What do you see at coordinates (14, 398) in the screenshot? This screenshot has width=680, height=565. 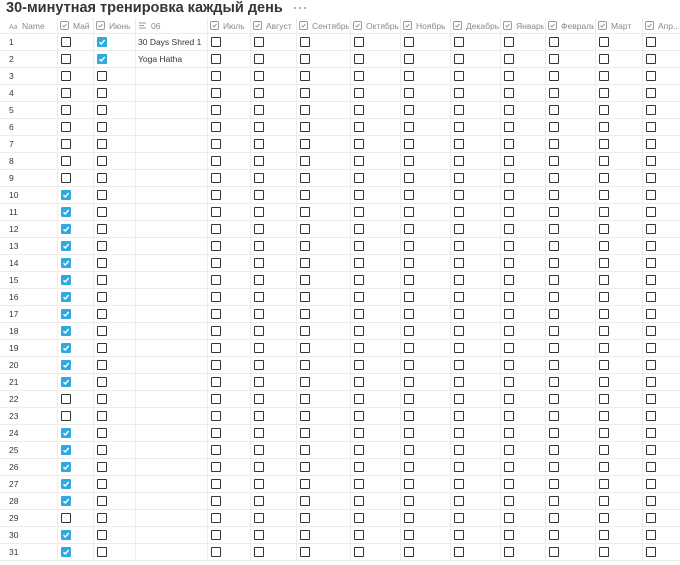 I see `row-name: 22` at bounding box center [14, 398].